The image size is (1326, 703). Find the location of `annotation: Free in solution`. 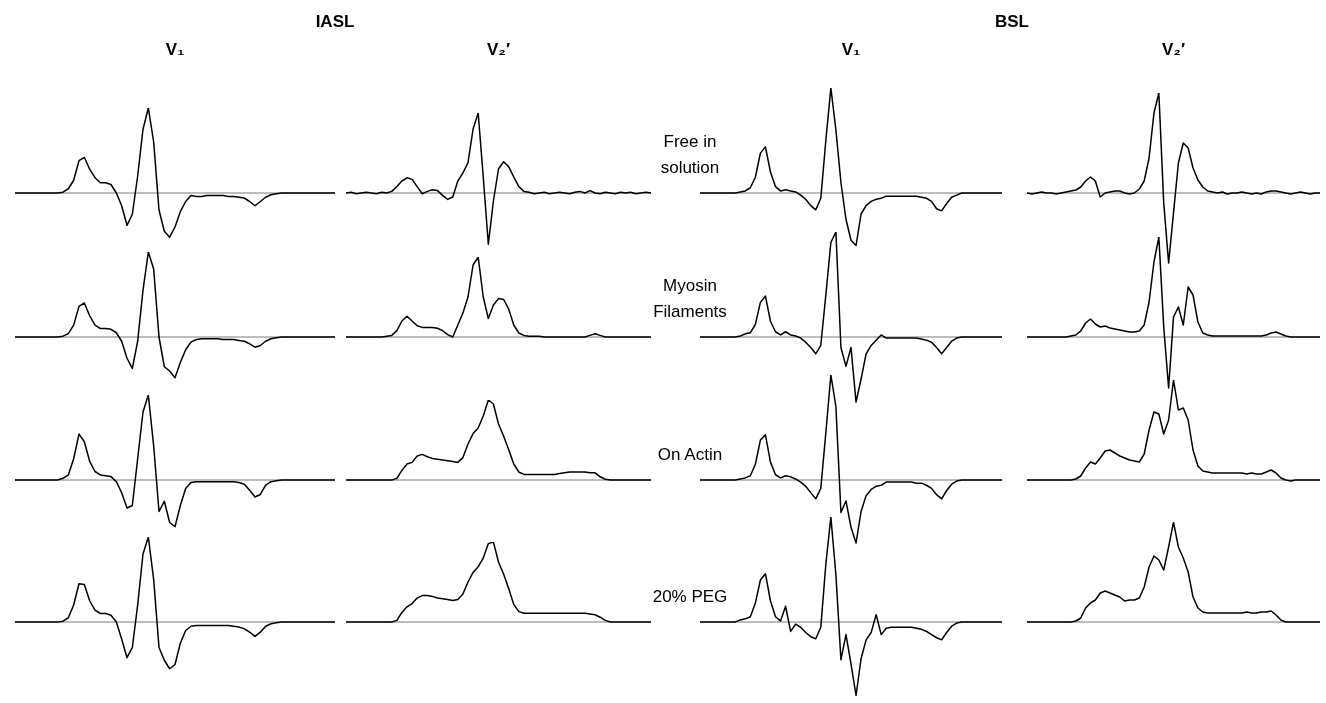

annotation: Free in solution is located at coordinates (690, 155).